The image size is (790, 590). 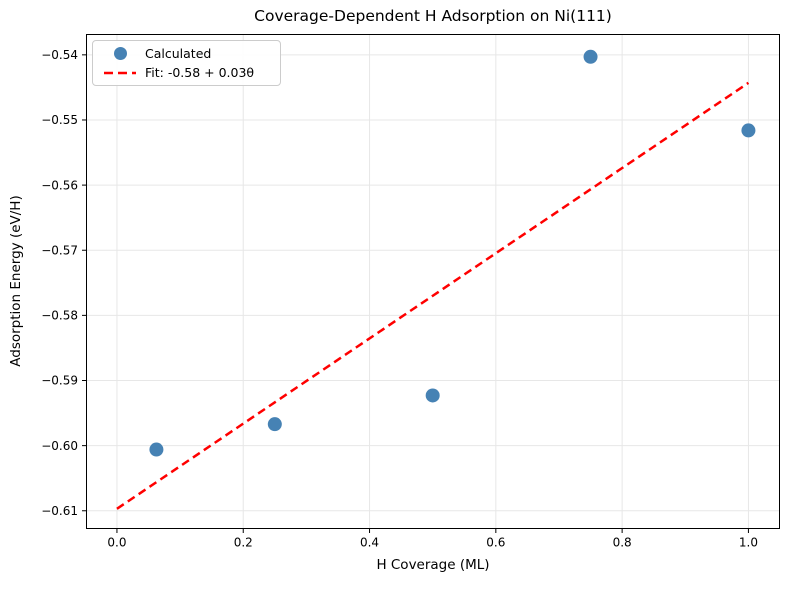 I want to click on y-tick-label: −0.61, so click(x=59, y=511).